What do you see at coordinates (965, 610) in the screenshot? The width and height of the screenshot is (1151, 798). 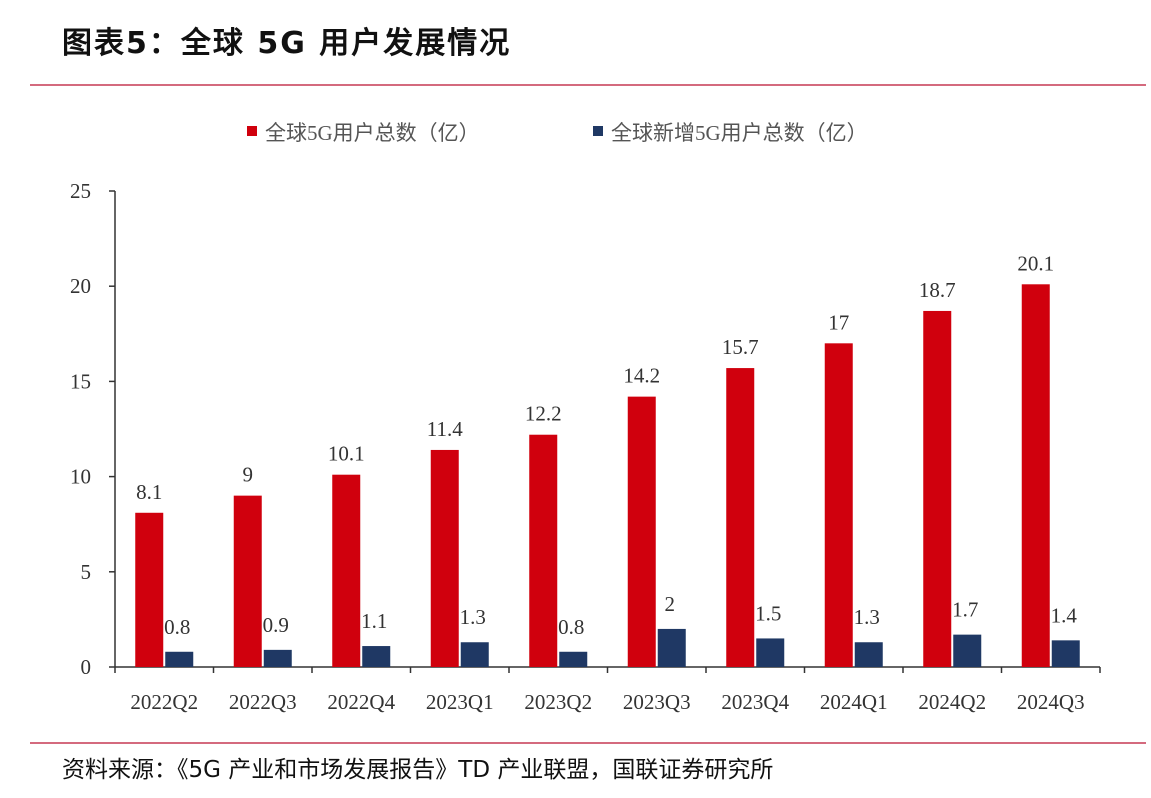 I see `data-label-new: 1.7` at bounding box center [965, 610].